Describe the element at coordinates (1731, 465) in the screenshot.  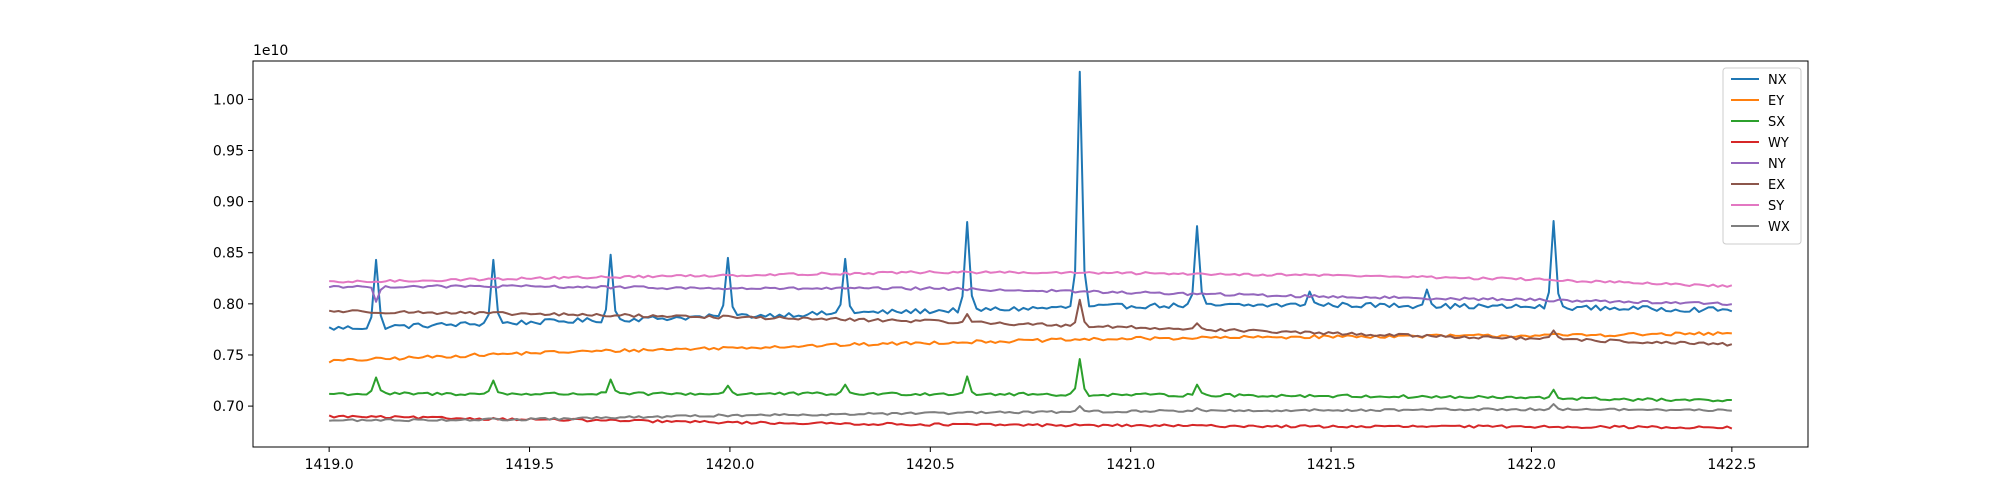
I see `x-tick-label: 1422.5` at that location.